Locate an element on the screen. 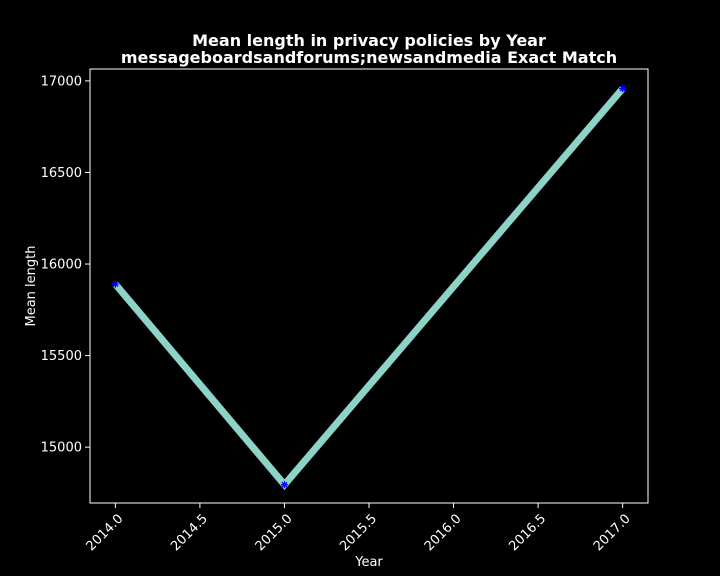  y-tick-label: 16500 is located at coordinates (61, 173).